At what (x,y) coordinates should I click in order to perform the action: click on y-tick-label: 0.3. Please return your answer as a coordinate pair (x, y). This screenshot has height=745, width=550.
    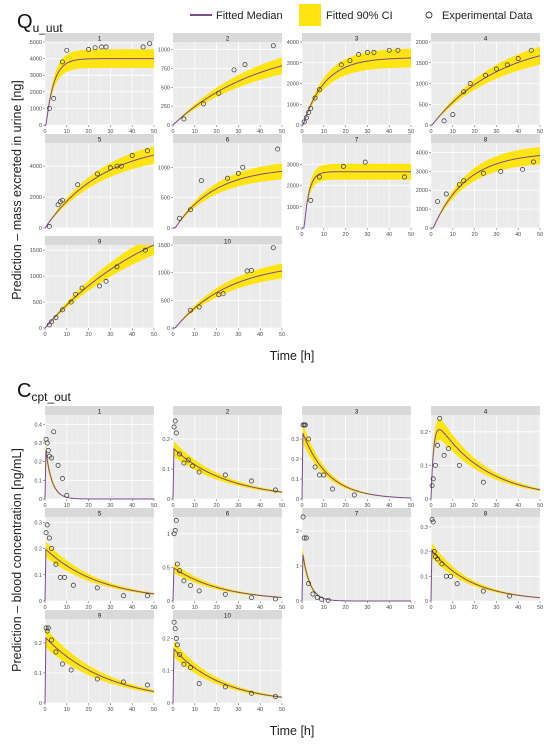
    Looking at the image, I should click on (38, 444).